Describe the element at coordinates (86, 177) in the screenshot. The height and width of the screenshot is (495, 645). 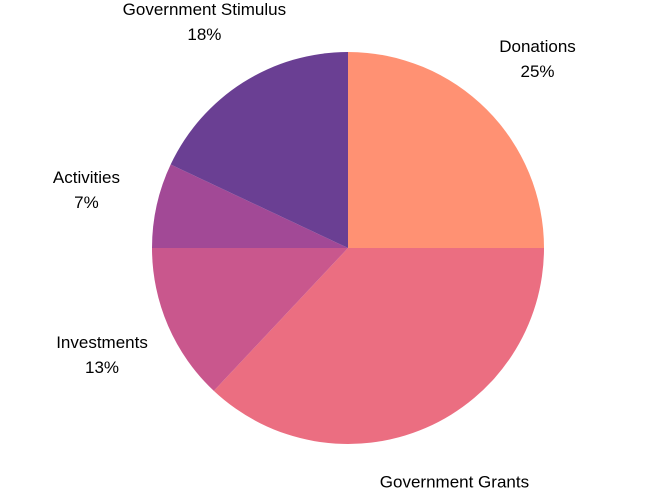
I see `slice-label-3: Activities` at that location.